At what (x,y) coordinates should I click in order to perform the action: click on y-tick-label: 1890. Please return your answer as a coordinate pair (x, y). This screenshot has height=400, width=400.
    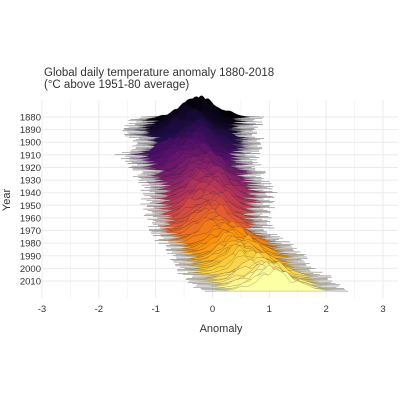
    Looking at the image, I should click on (30, 130).